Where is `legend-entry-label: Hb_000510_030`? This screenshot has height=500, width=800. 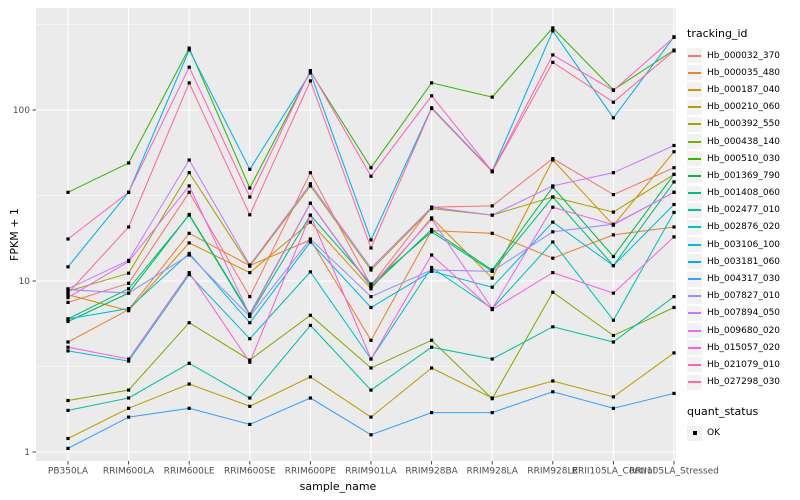
legend-entry-label: Hb_000510_030 is located at coordinates (744, 158).